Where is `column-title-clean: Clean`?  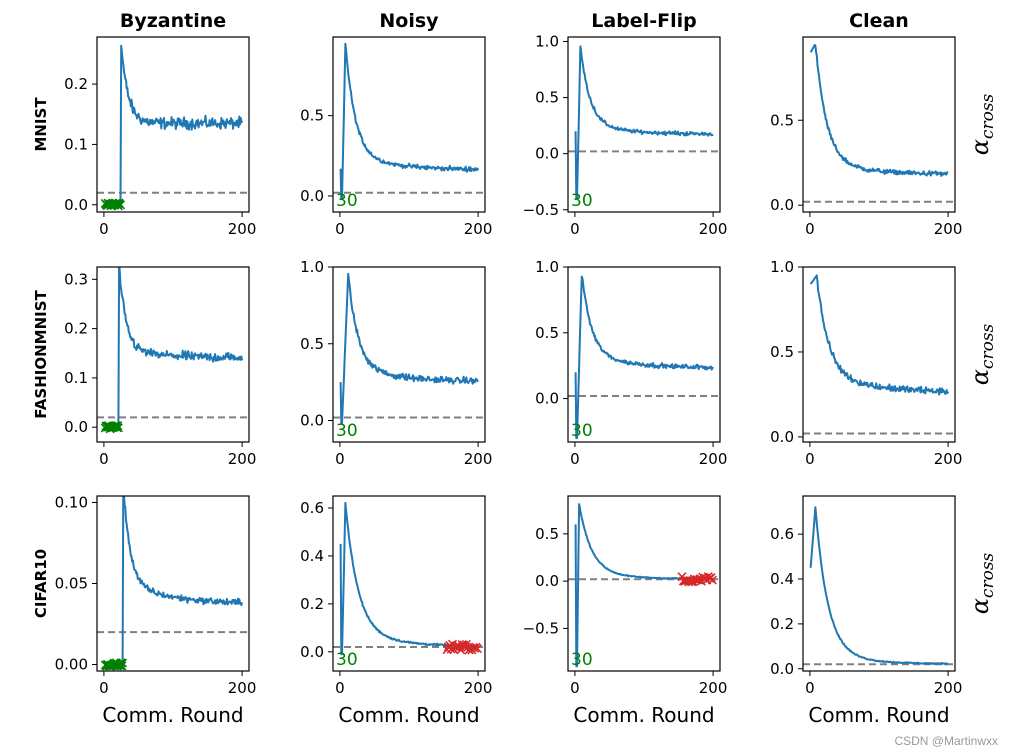
column-title-clean: Clean is located at coordinates (879, 21).